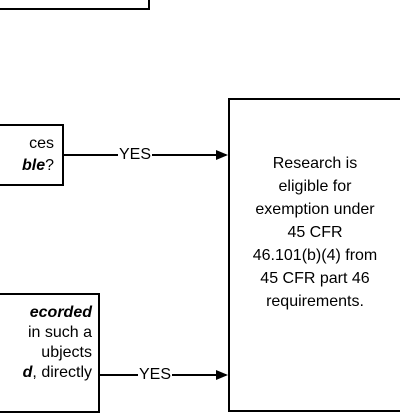 The height and width of the screenshot is (413, 400). What do you see at coordinates (62, 372) in the screenshot?
I see `question-2-tail: , directly` at bounding box center [62, 372].